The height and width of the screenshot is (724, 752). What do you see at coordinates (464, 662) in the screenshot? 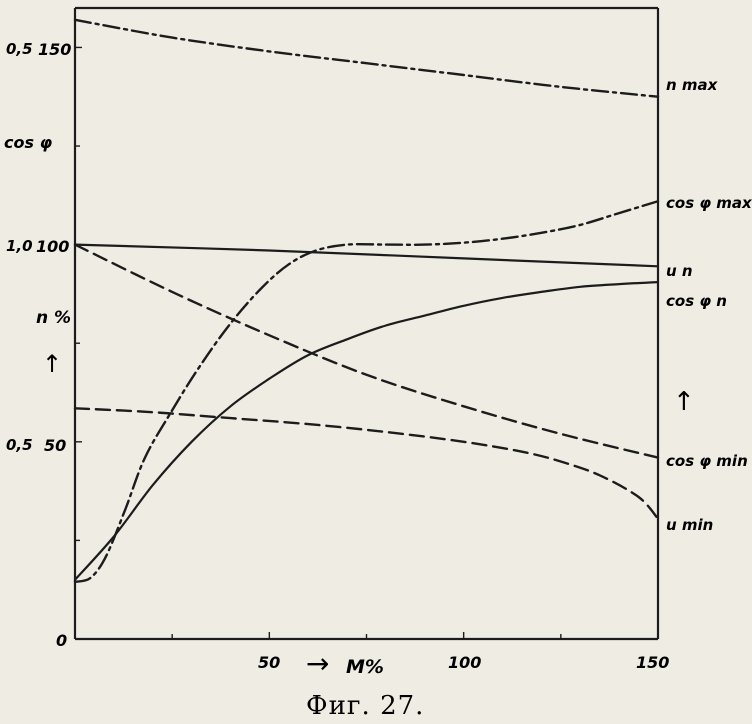
I see `x-tick-100: 100` at bounding box center [464, 662].